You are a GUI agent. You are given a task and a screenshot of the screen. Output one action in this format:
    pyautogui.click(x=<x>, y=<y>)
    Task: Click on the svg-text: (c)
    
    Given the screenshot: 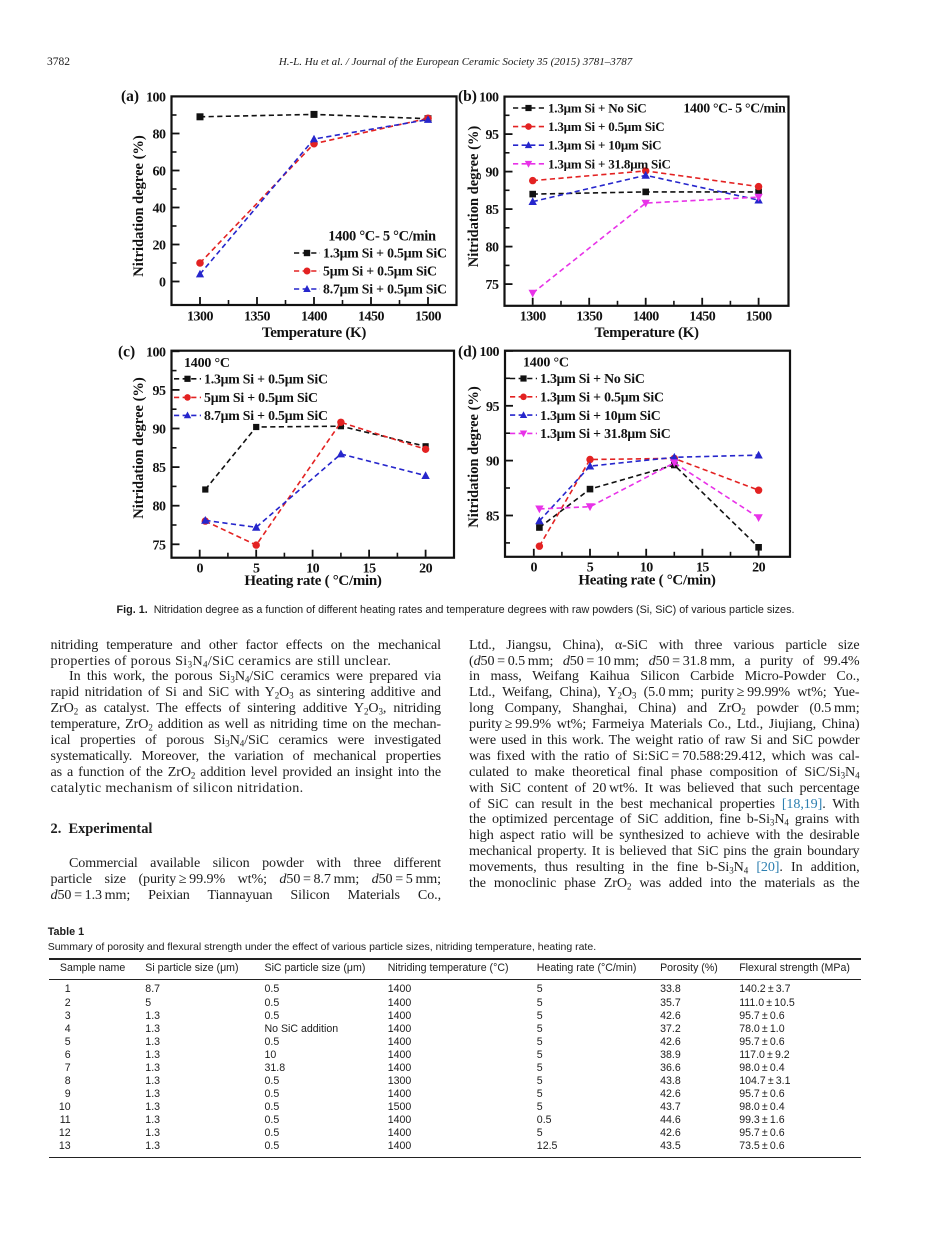 What is the action you would take?
    pyautogui.click(x=126, y=352)
    